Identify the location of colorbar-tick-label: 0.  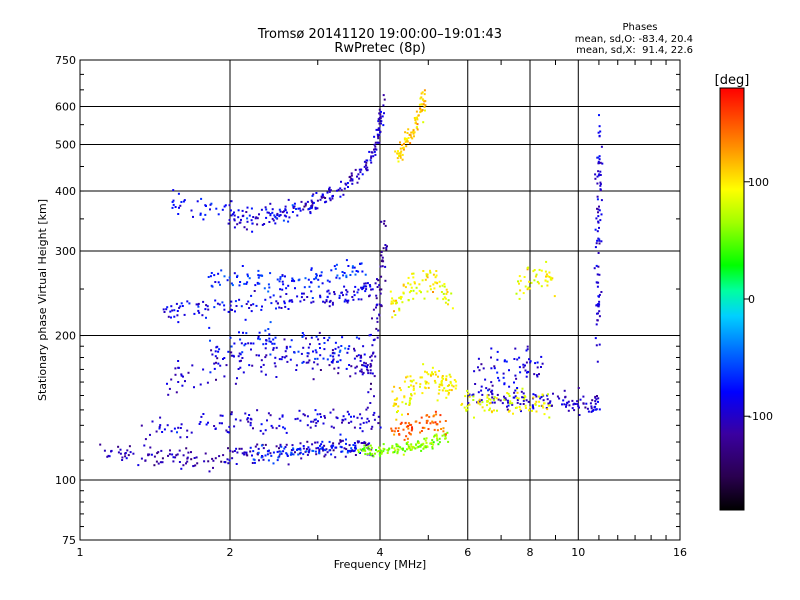
(751, 299).